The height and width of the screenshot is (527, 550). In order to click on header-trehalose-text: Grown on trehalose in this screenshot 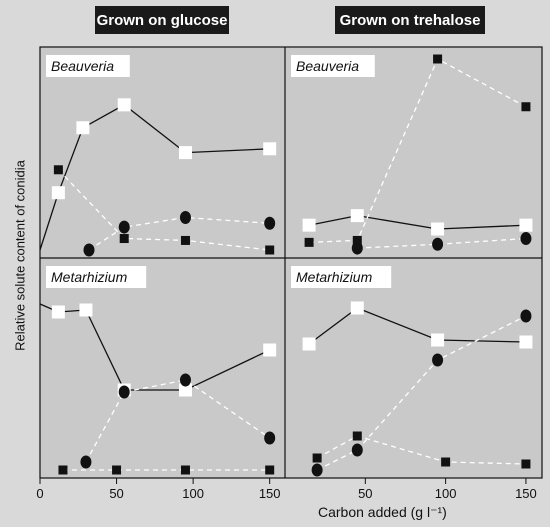, I will do `click(410, 20)`.